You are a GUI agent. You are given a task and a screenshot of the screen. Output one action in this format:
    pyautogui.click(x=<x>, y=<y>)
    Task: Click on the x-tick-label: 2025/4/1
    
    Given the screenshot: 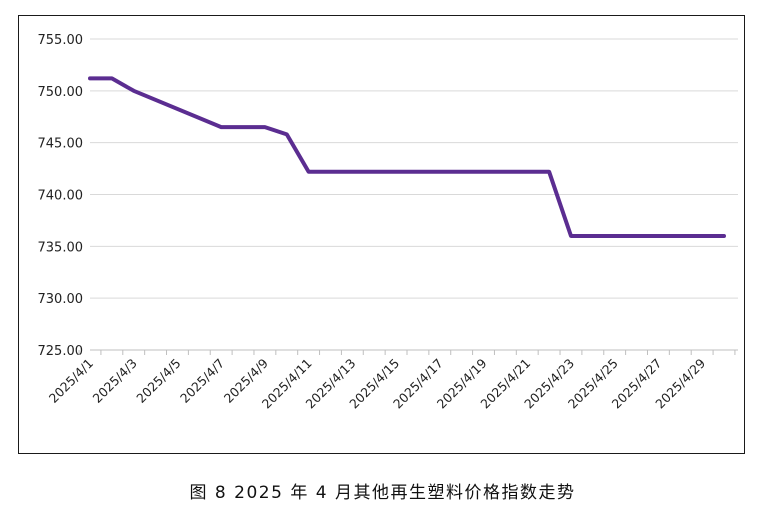 What is the action you would take?
    pyautogui.click(x=71, y=381)
    